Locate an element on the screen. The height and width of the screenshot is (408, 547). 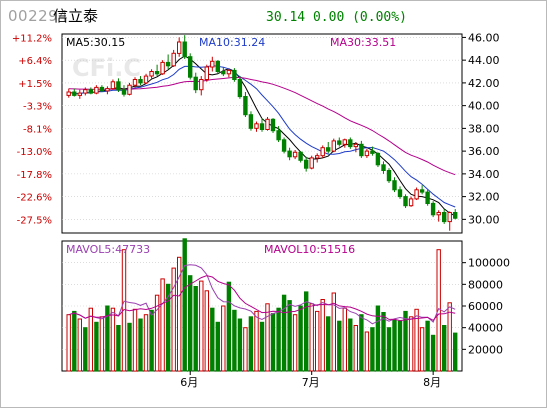
mavol5-line is located at coordinates (262, 294).